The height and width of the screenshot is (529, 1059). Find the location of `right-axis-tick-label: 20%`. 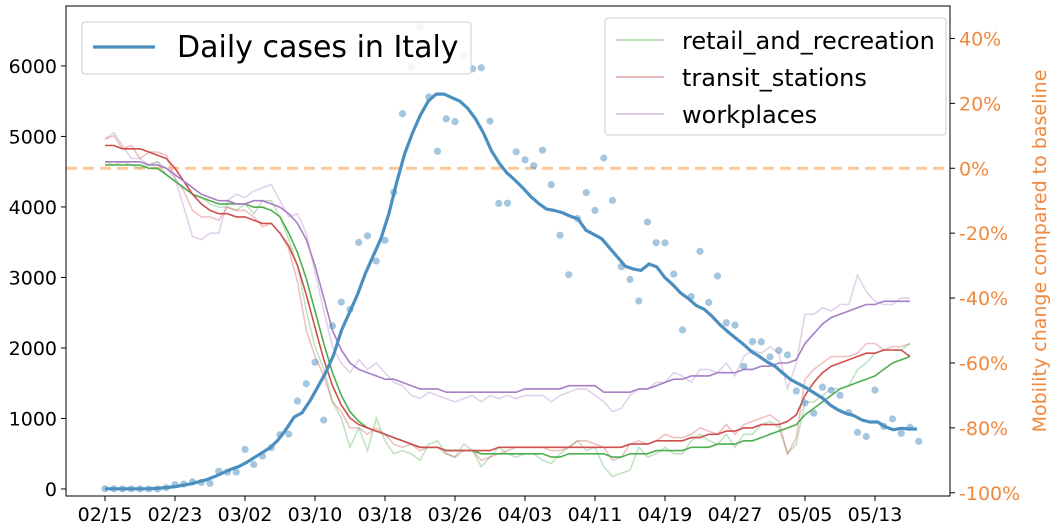

right-axis-tick-label: 20% is located at coordinates (980, 104).